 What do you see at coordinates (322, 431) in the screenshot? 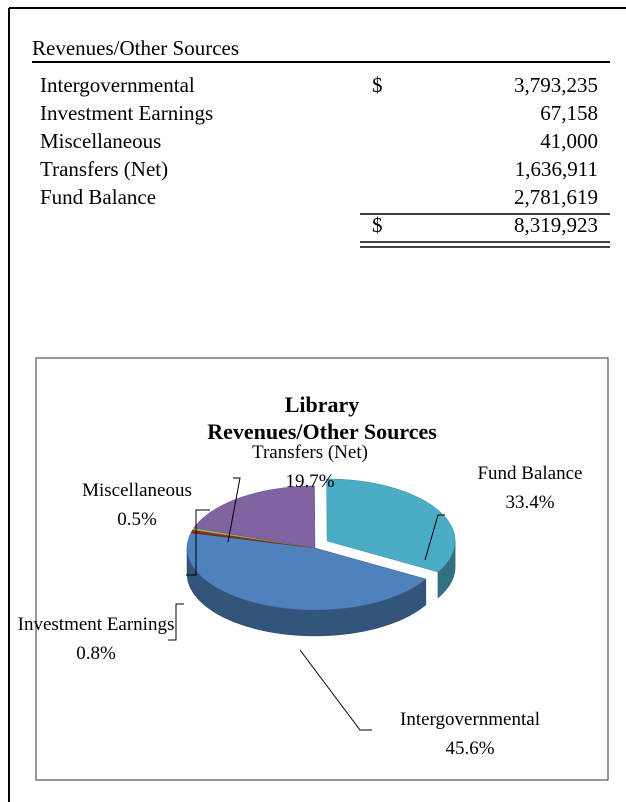
I see `chart-title: Revenues/Other Sources` at bounding box center [322, 431].